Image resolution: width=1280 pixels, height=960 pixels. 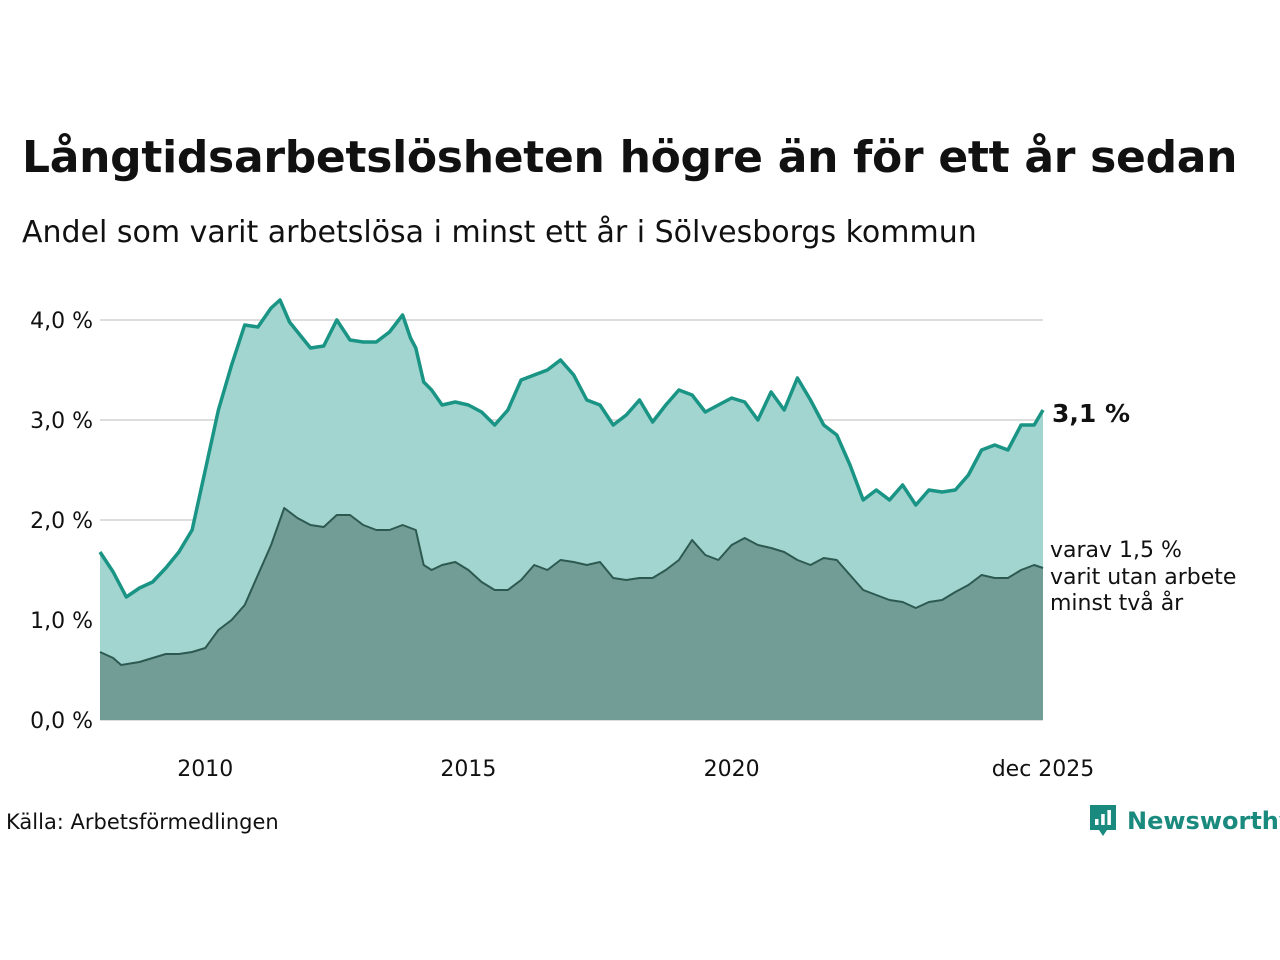 What do you see at coordinates (1203, 821) in the screenshot?
I see `brand-name: Newsworthy` at bounding box center [1203, 821].